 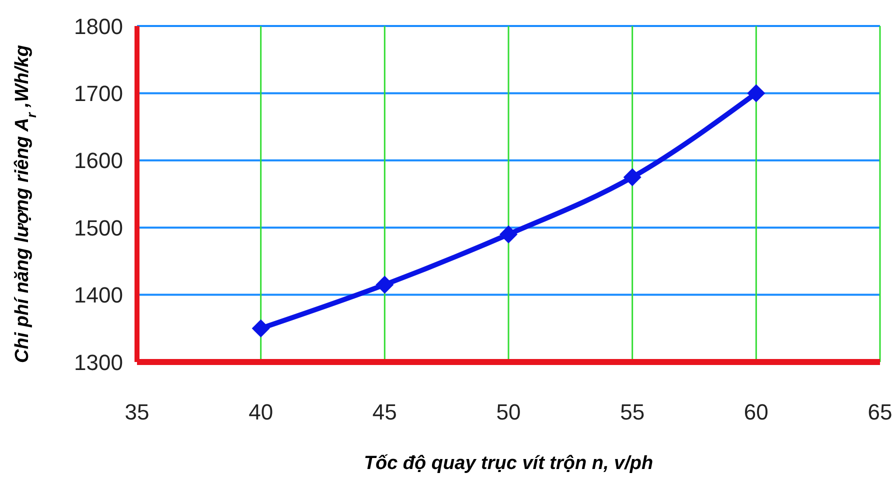 What do you see at coordinates (98, 93) in the screenshot?
I see `y-tick-label: 1700` at bounding box center [98, 93].